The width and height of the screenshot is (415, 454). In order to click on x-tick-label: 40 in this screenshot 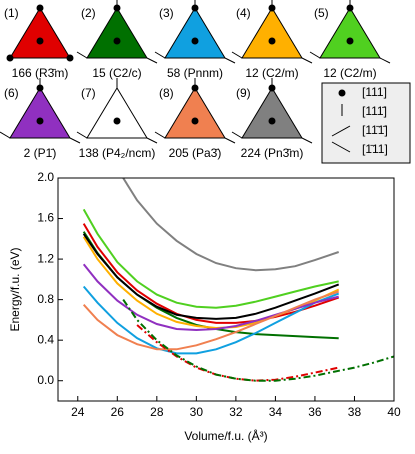, I will do `click(394, 412)`.